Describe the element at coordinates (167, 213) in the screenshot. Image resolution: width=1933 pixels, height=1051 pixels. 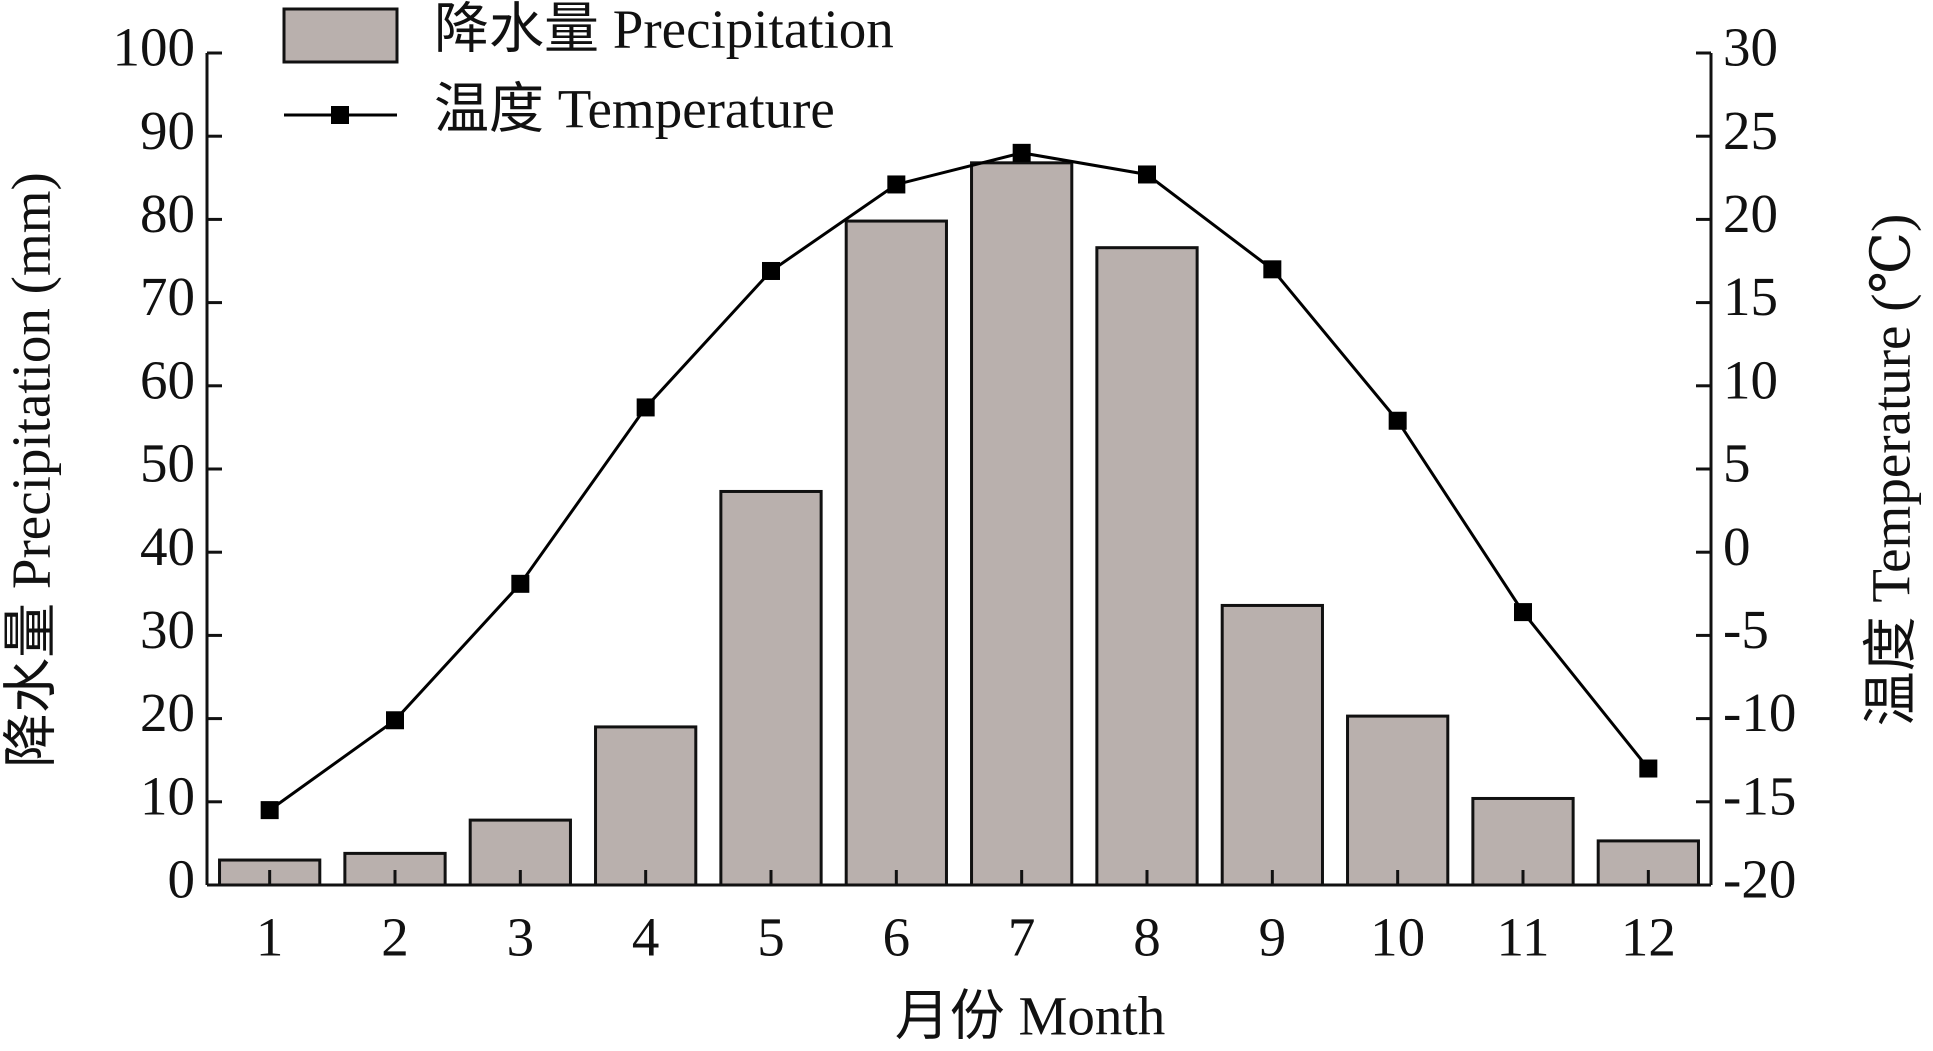
I see `y-tick-label: 80` at that location.